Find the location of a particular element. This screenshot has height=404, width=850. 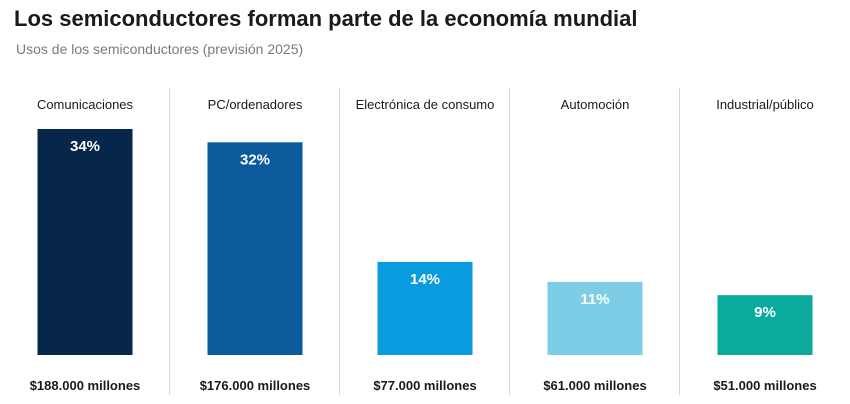

value-label: 11% is located at coordinates (594, 299).